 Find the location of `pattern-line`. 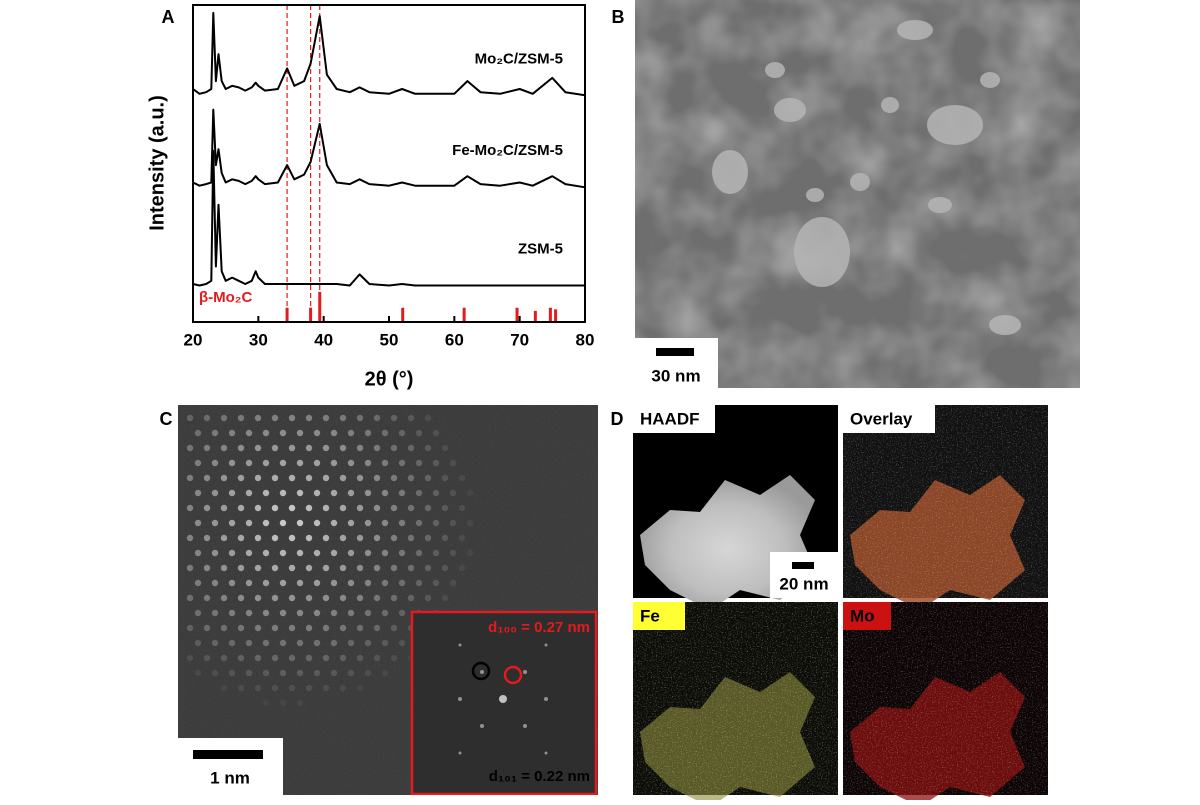

pattern-line is located at coordinates (389, 54).